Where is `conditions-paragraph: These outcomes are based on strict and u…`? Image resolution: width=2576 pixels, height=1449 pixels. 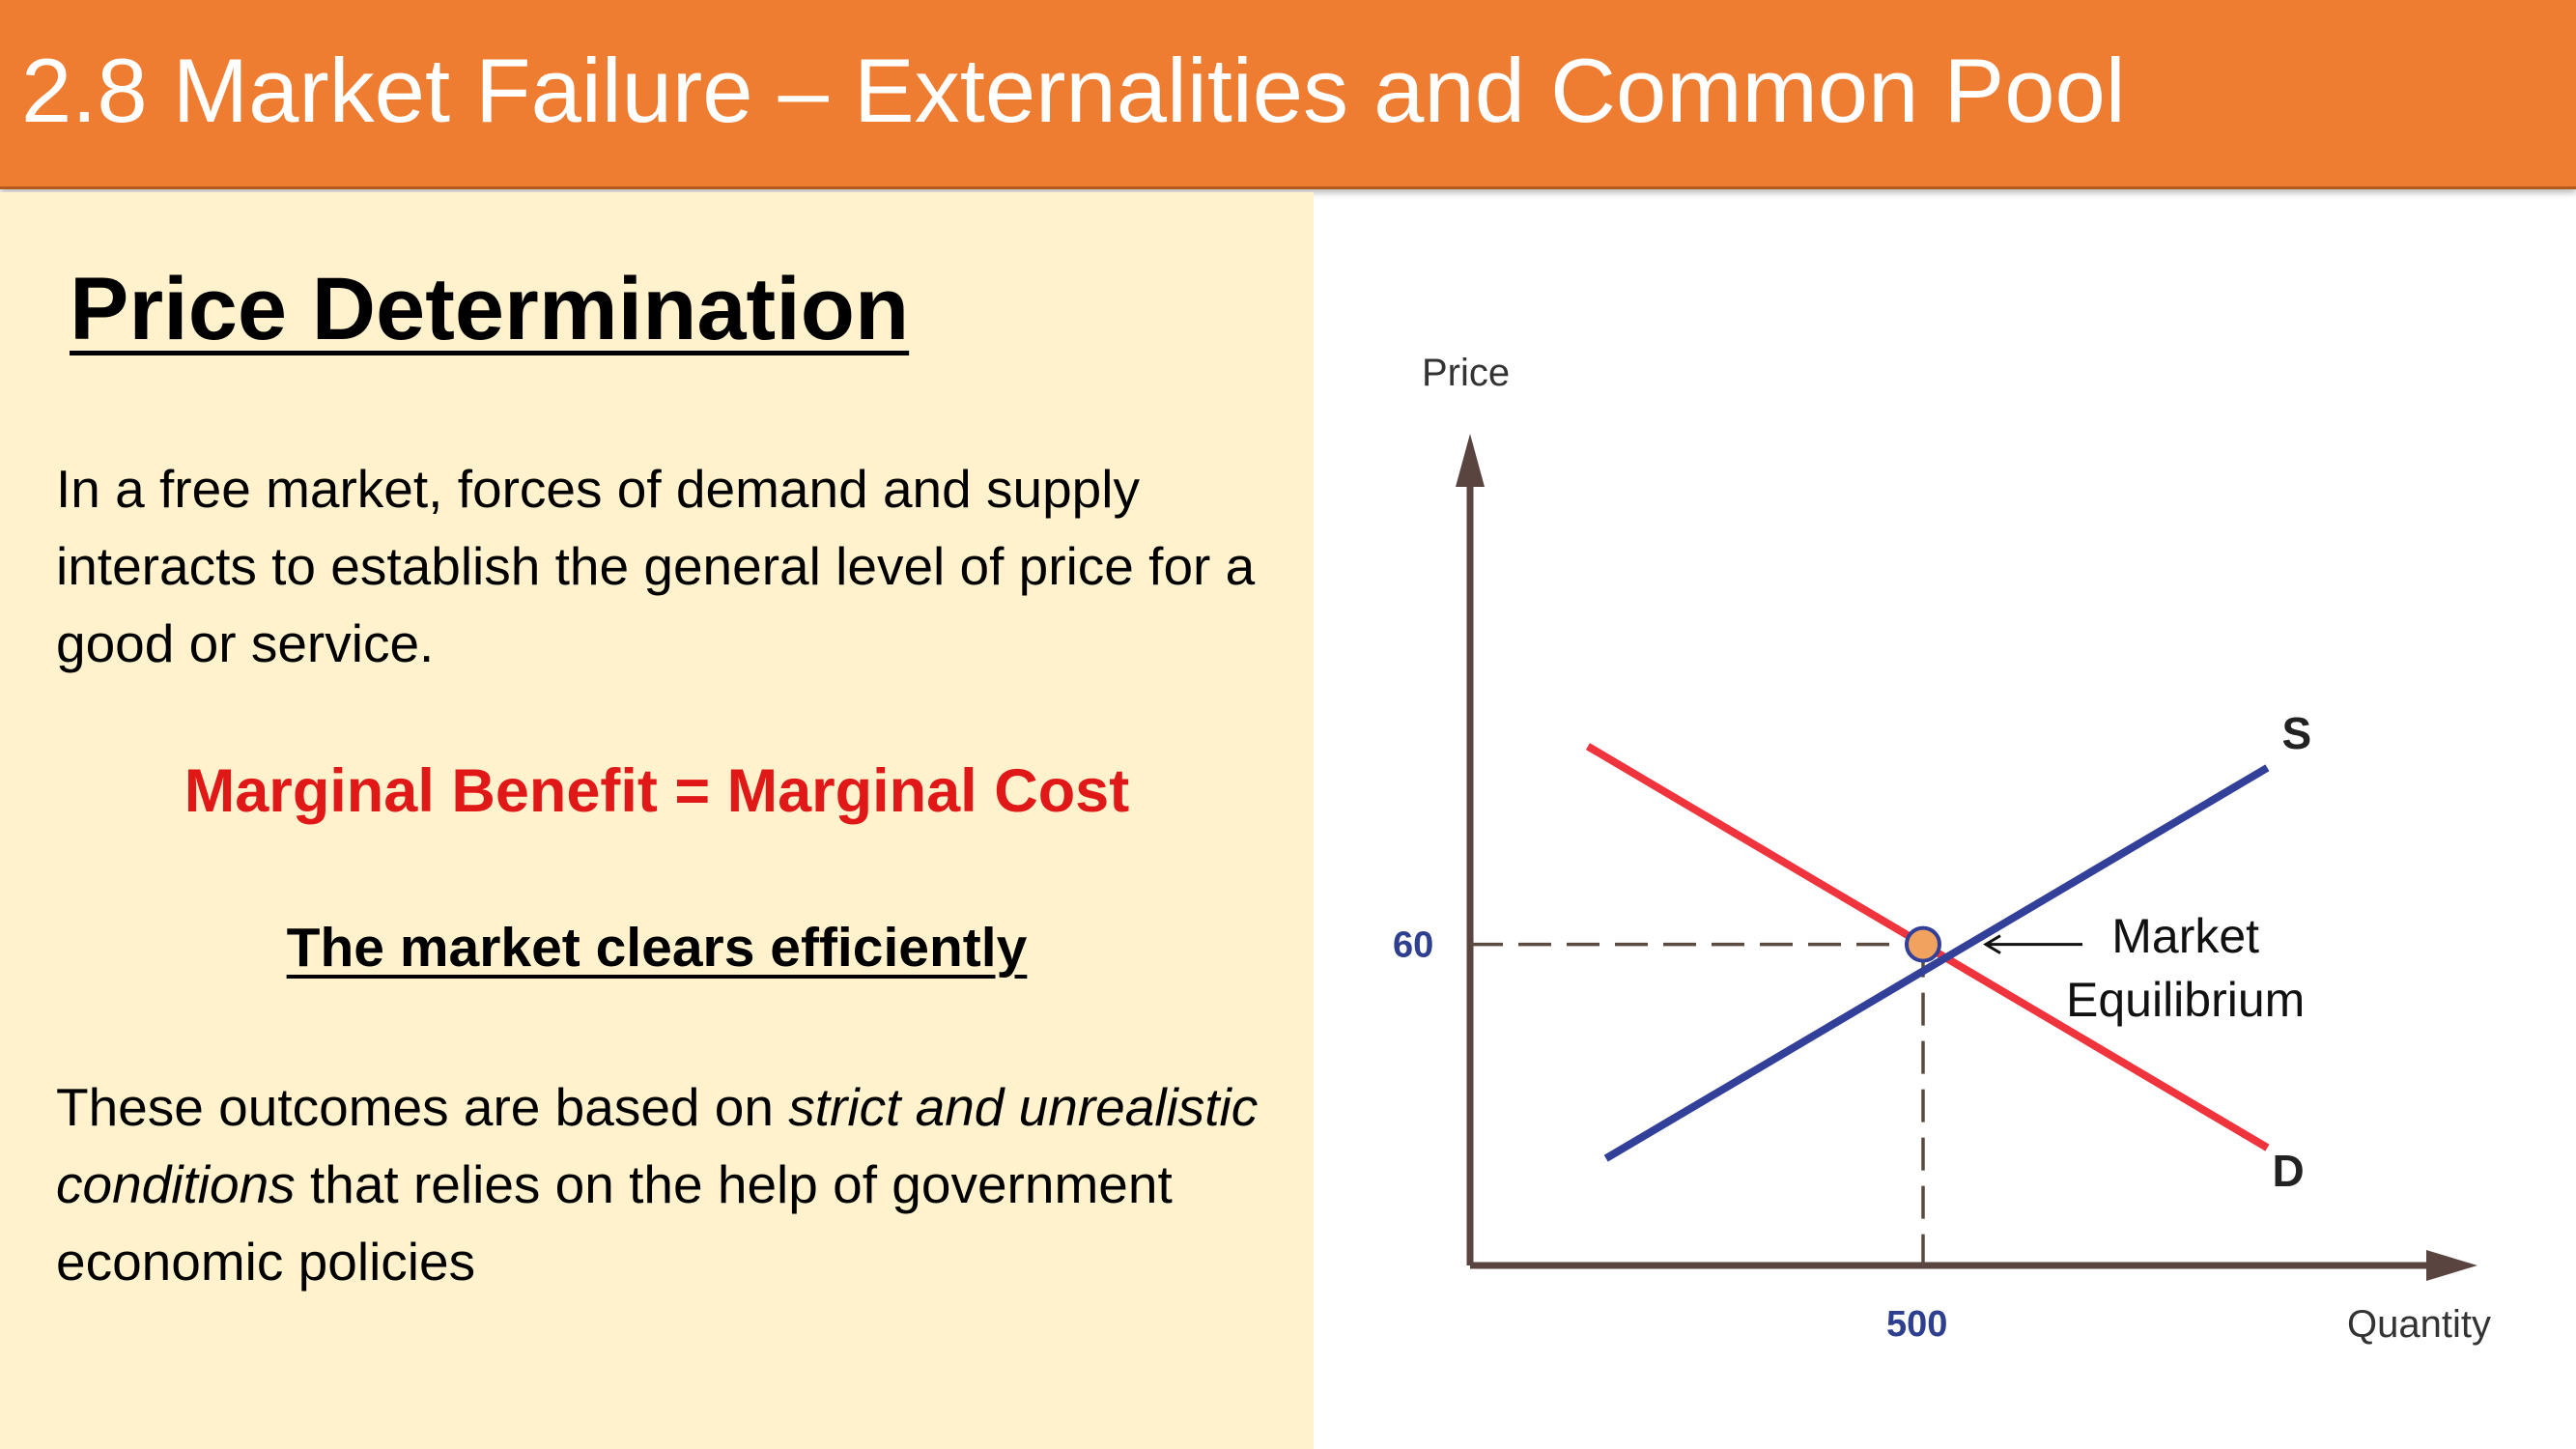 conditions-paragraph: These outcomes are based on strict and u… is located at coordinates (679, 1184).